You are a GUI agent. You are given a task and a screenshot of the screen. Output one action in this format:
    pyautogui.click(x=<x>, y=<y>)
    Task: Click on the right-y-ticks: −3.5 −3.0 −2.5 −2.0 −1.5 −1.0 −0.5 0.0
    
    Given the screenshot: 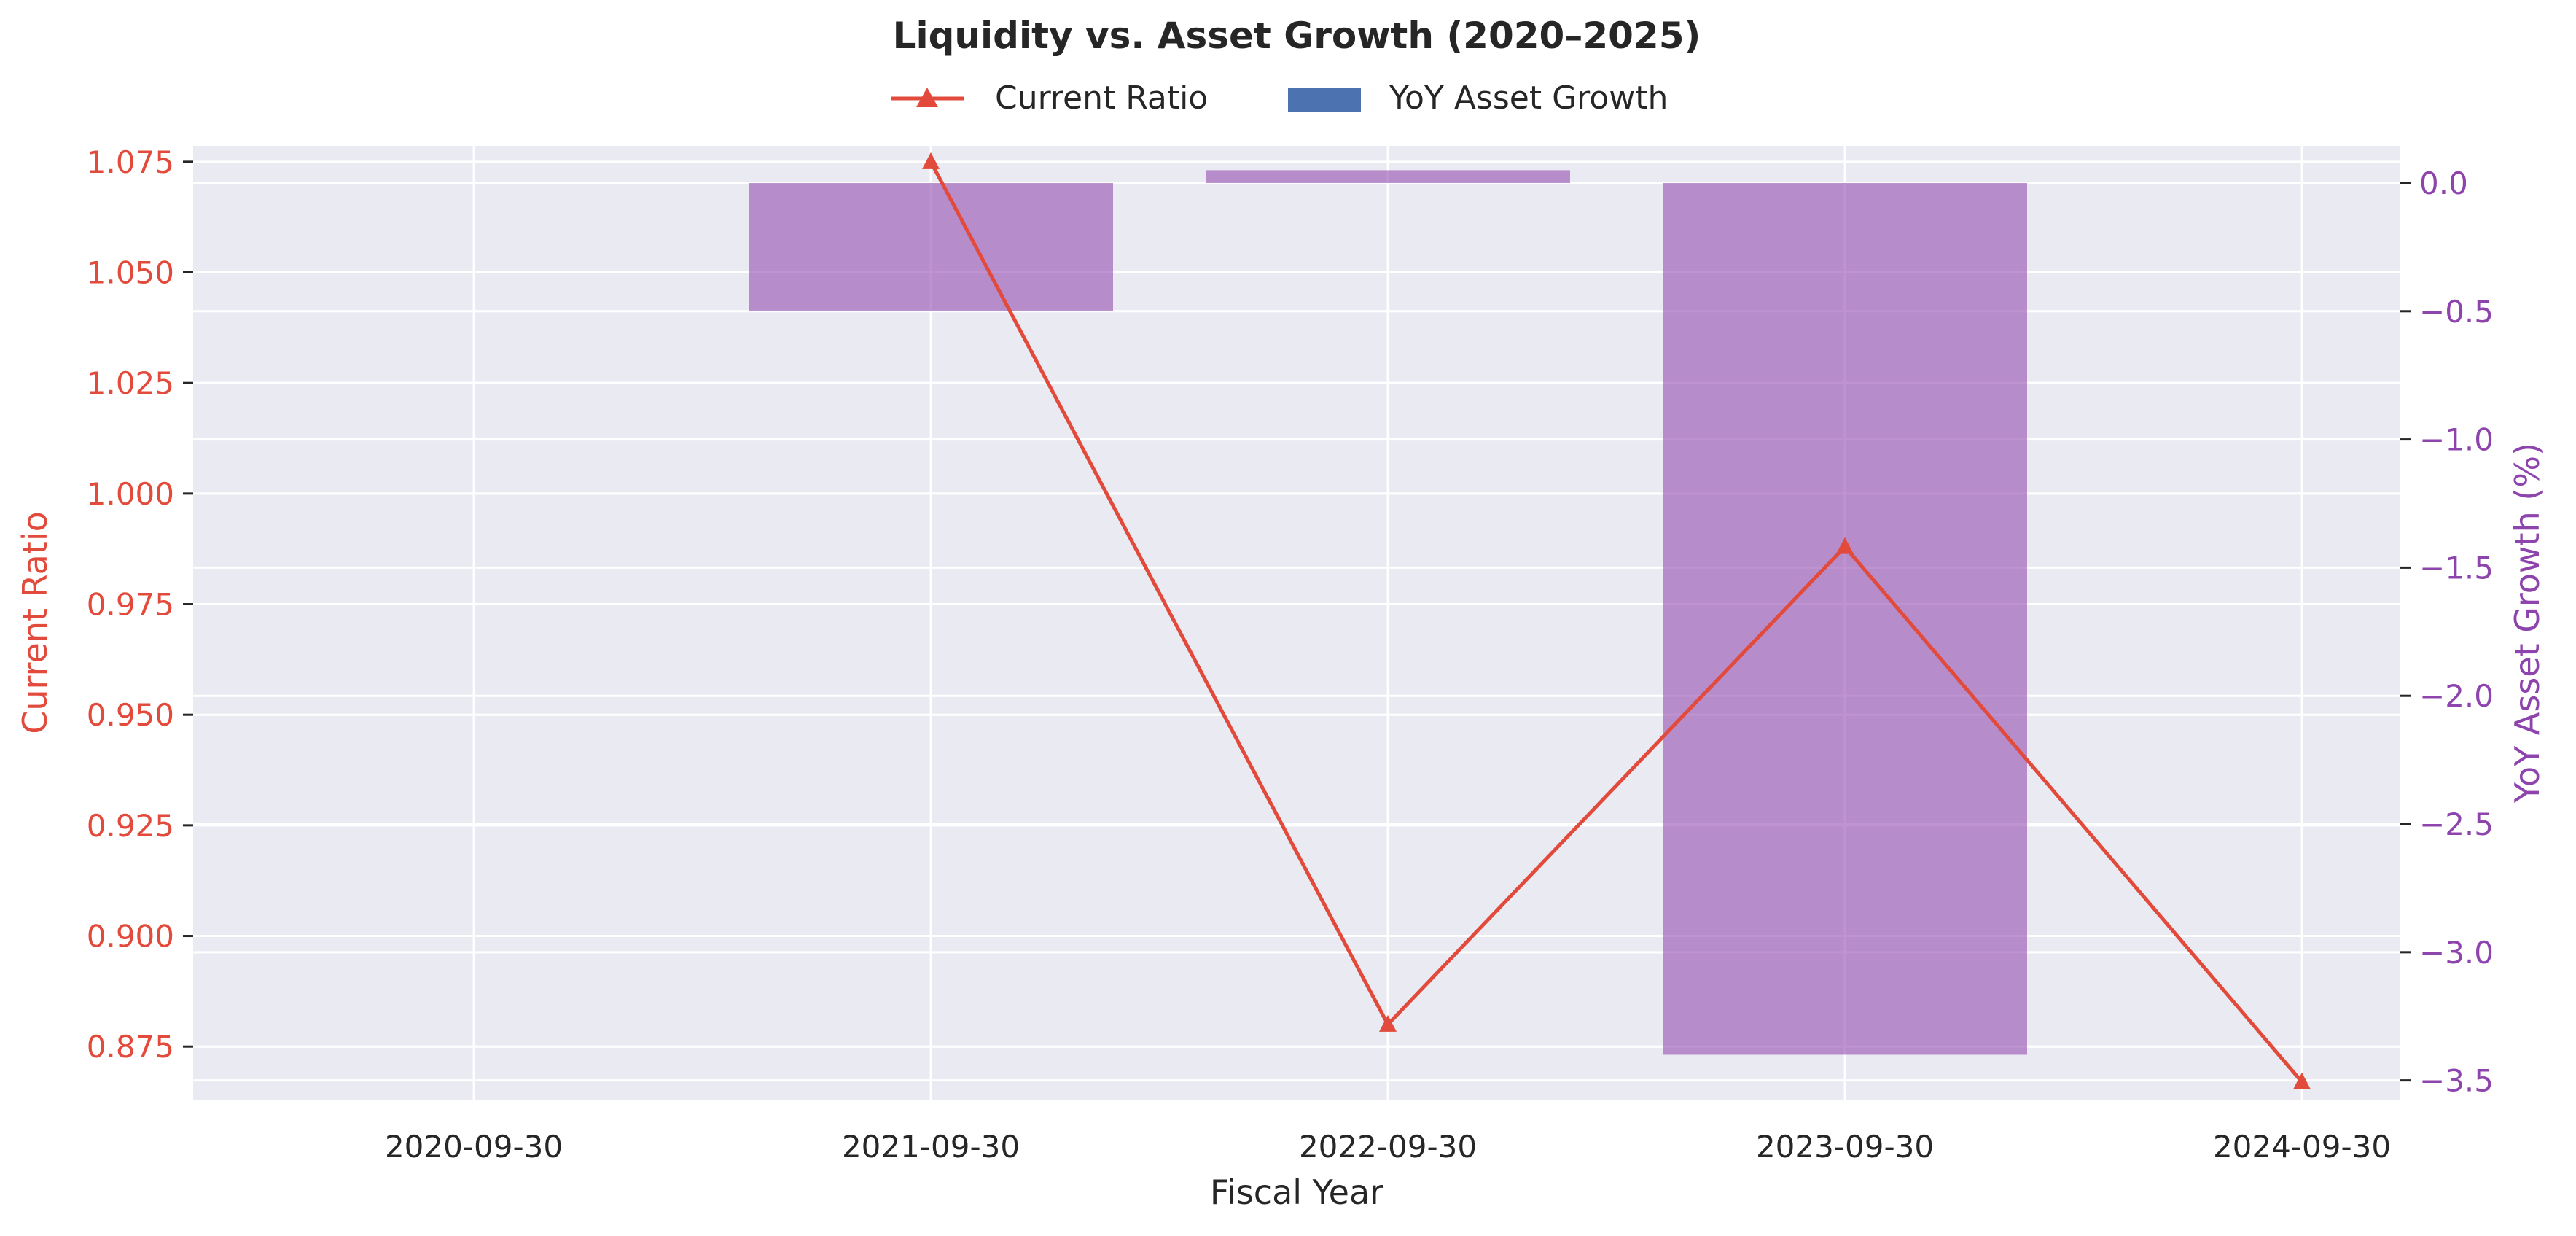 What is the action you would take?
    pyautogui.click(x=2447, y=632)
    